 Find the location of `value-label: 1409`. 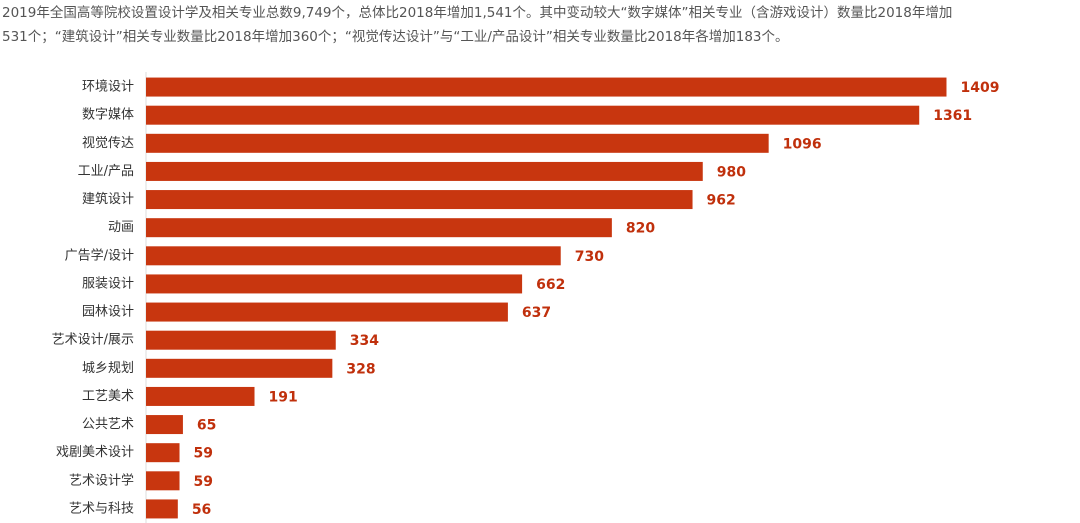

value-label: 1409 is located at coordinates (979, 88).